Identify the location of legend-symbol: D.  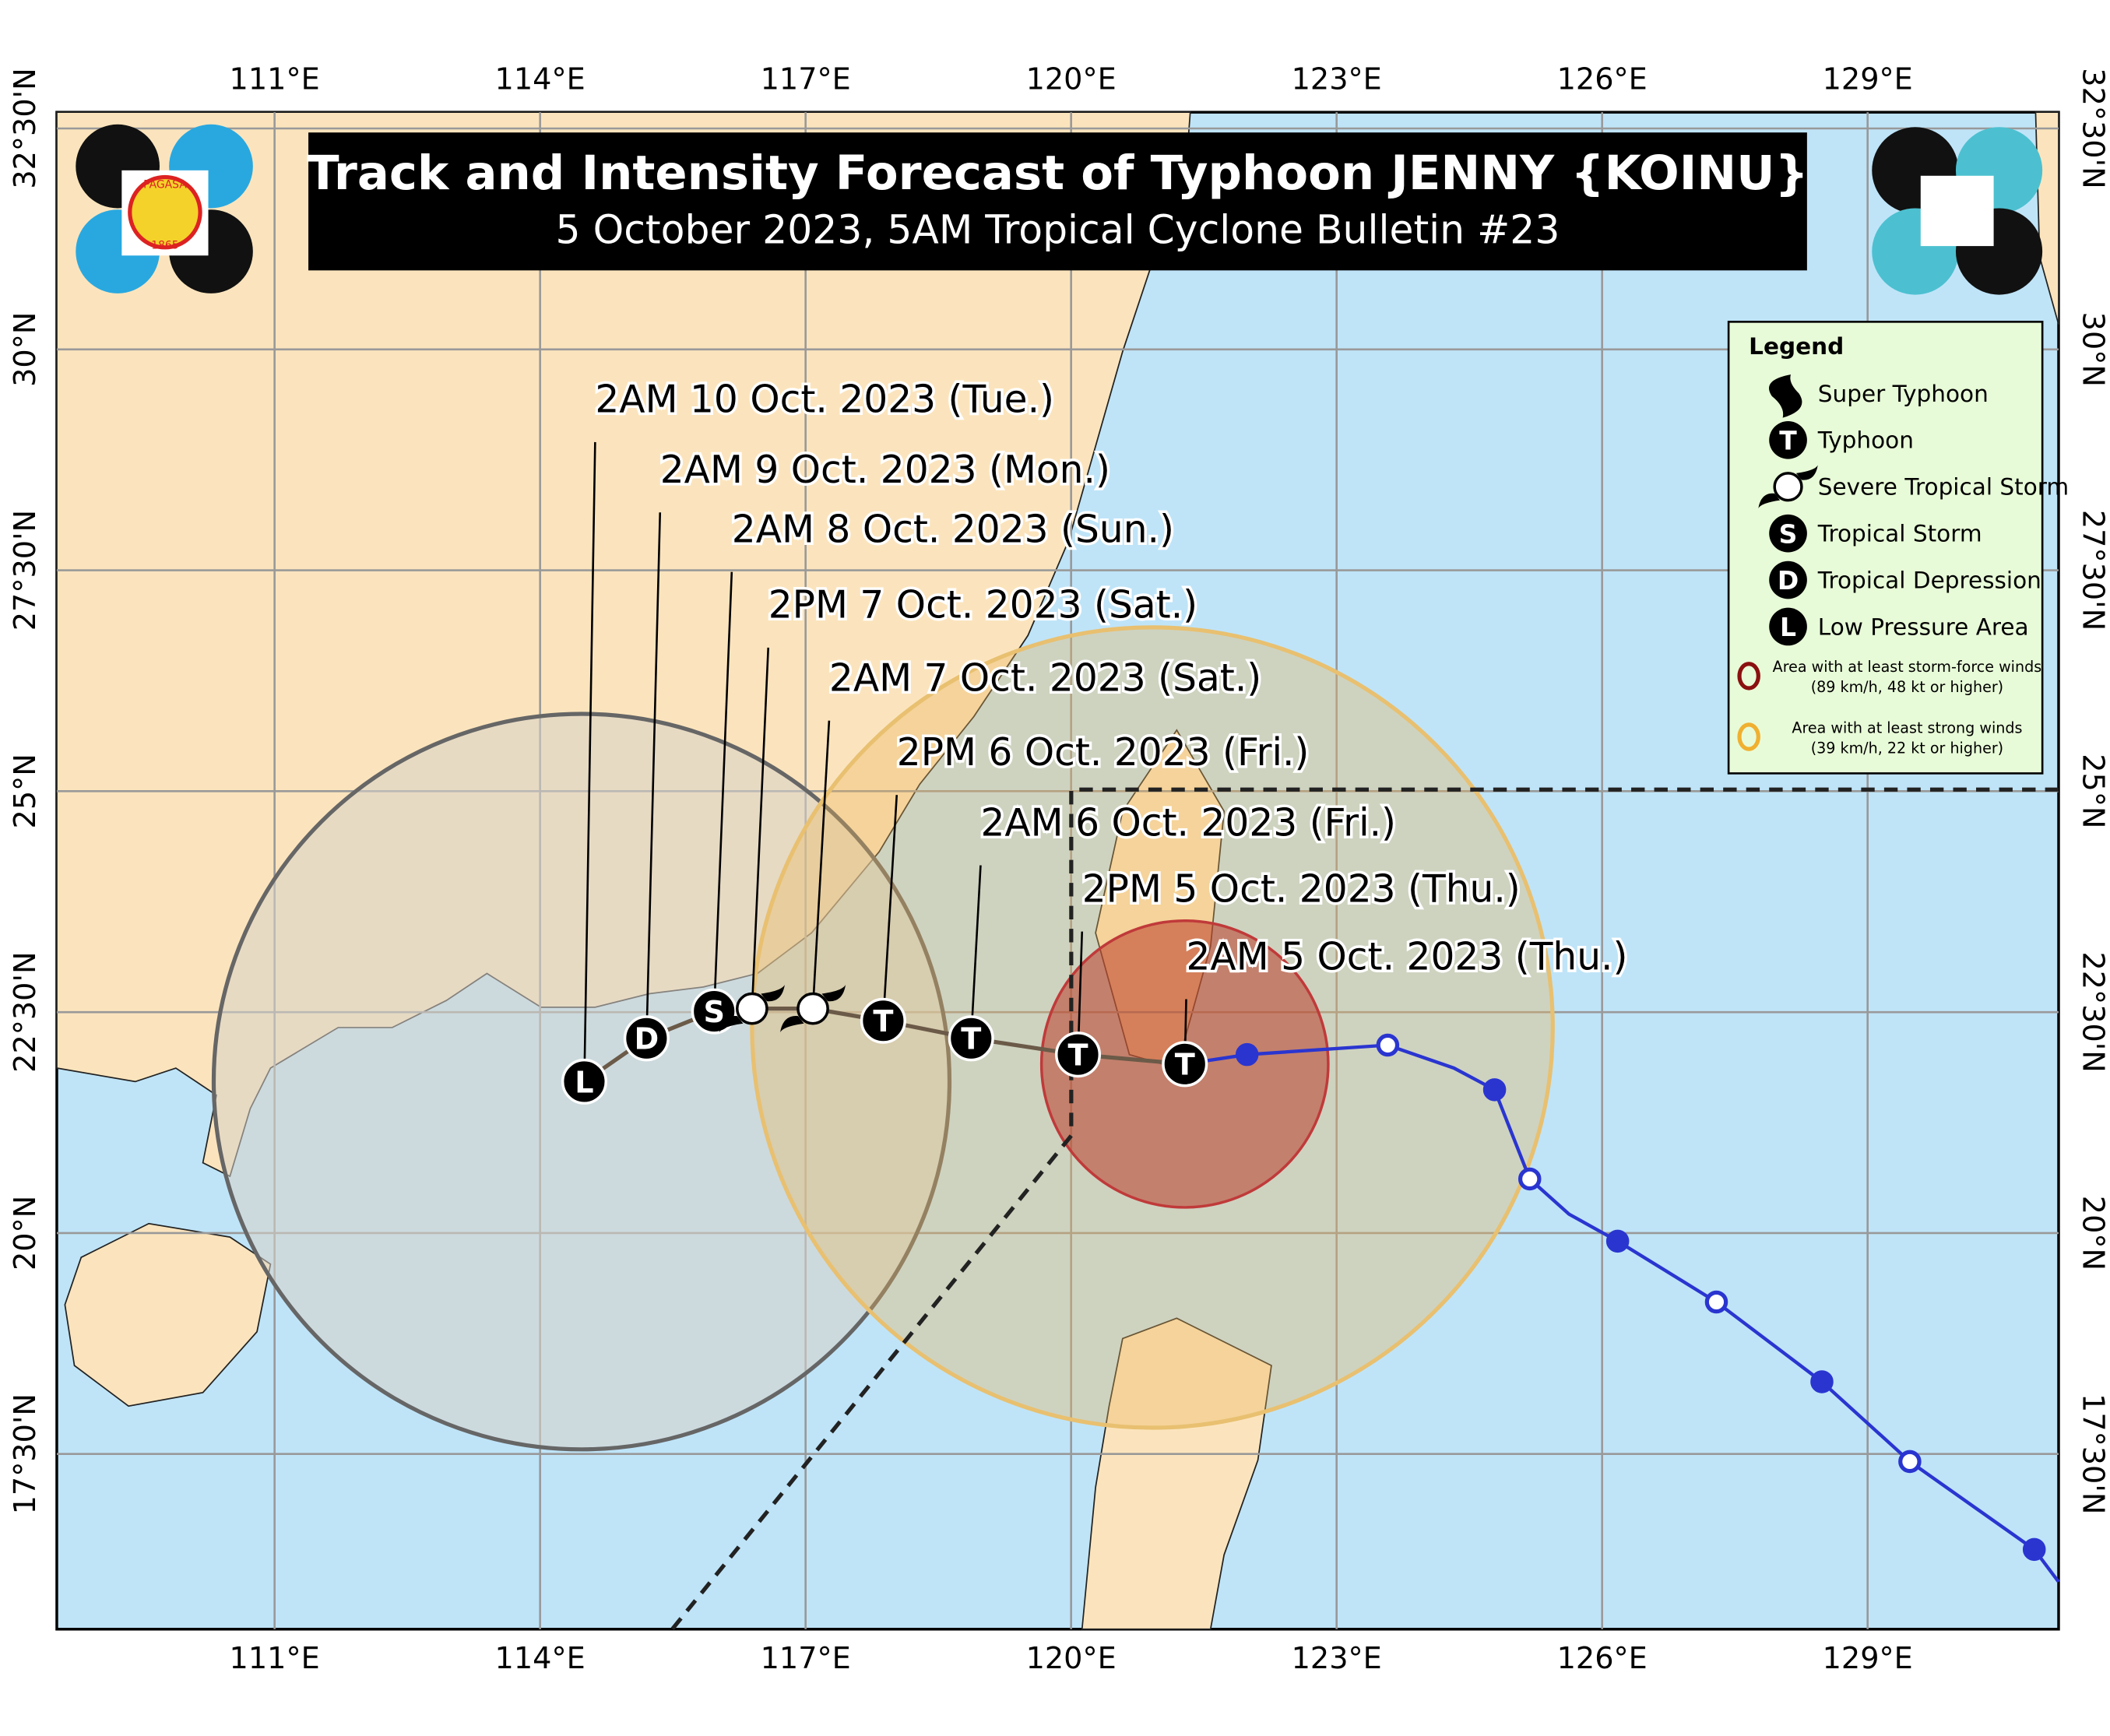
(1788, 580).